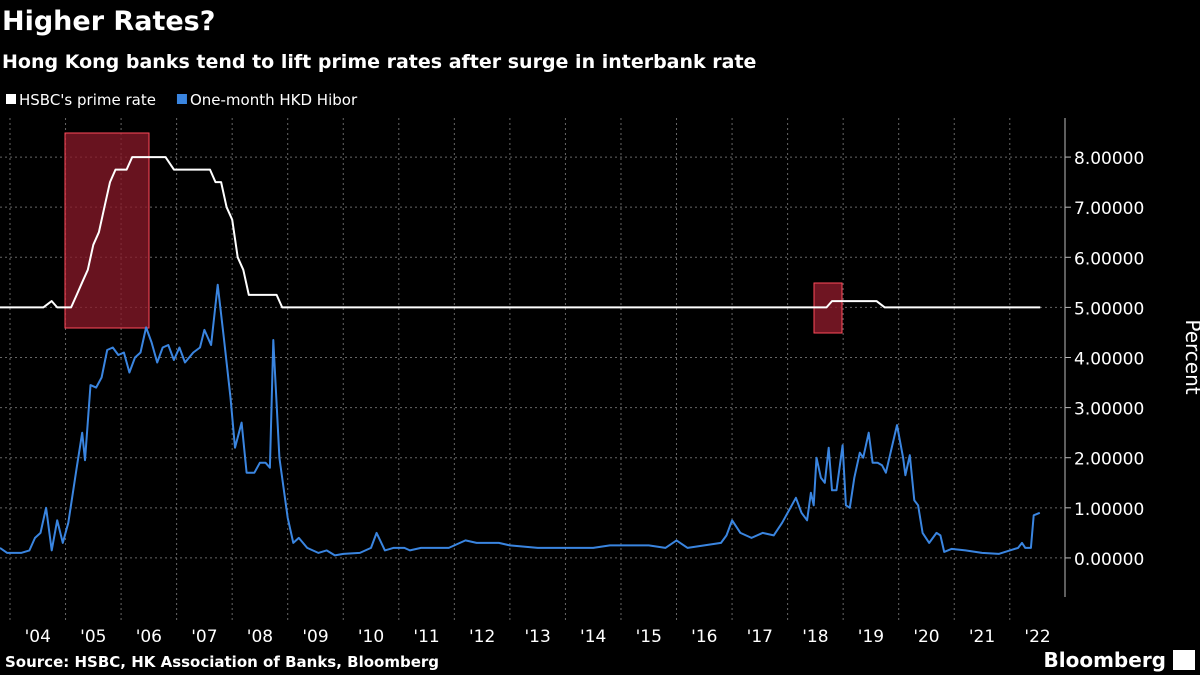 The image size is (1200, 675). I want to click on y-tick-label: 2.00000, so click(1109, 460).